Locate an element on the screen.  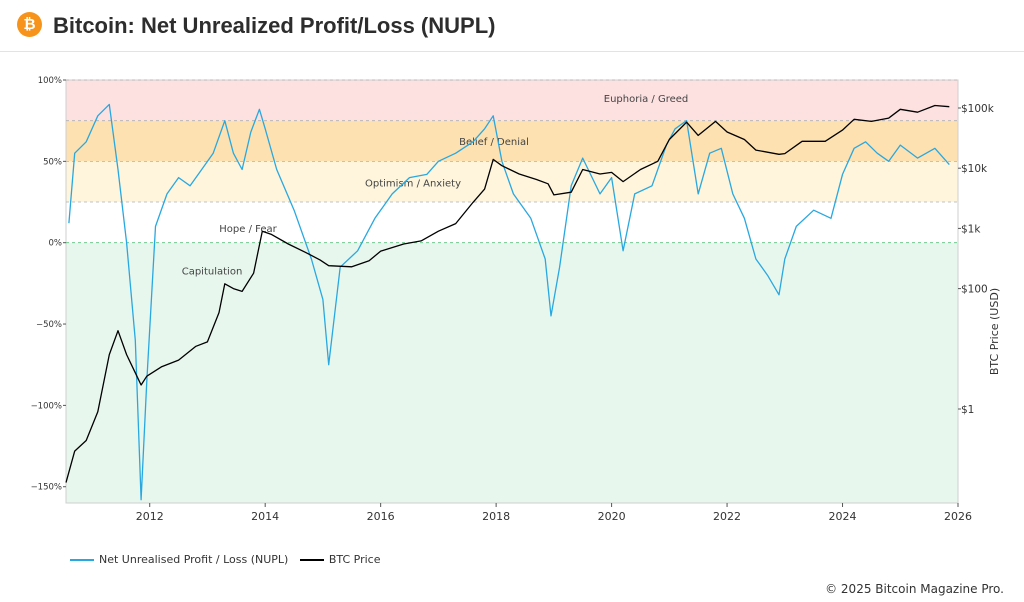
y-left-tick-label: −150% is located at coordinates (46, 488).